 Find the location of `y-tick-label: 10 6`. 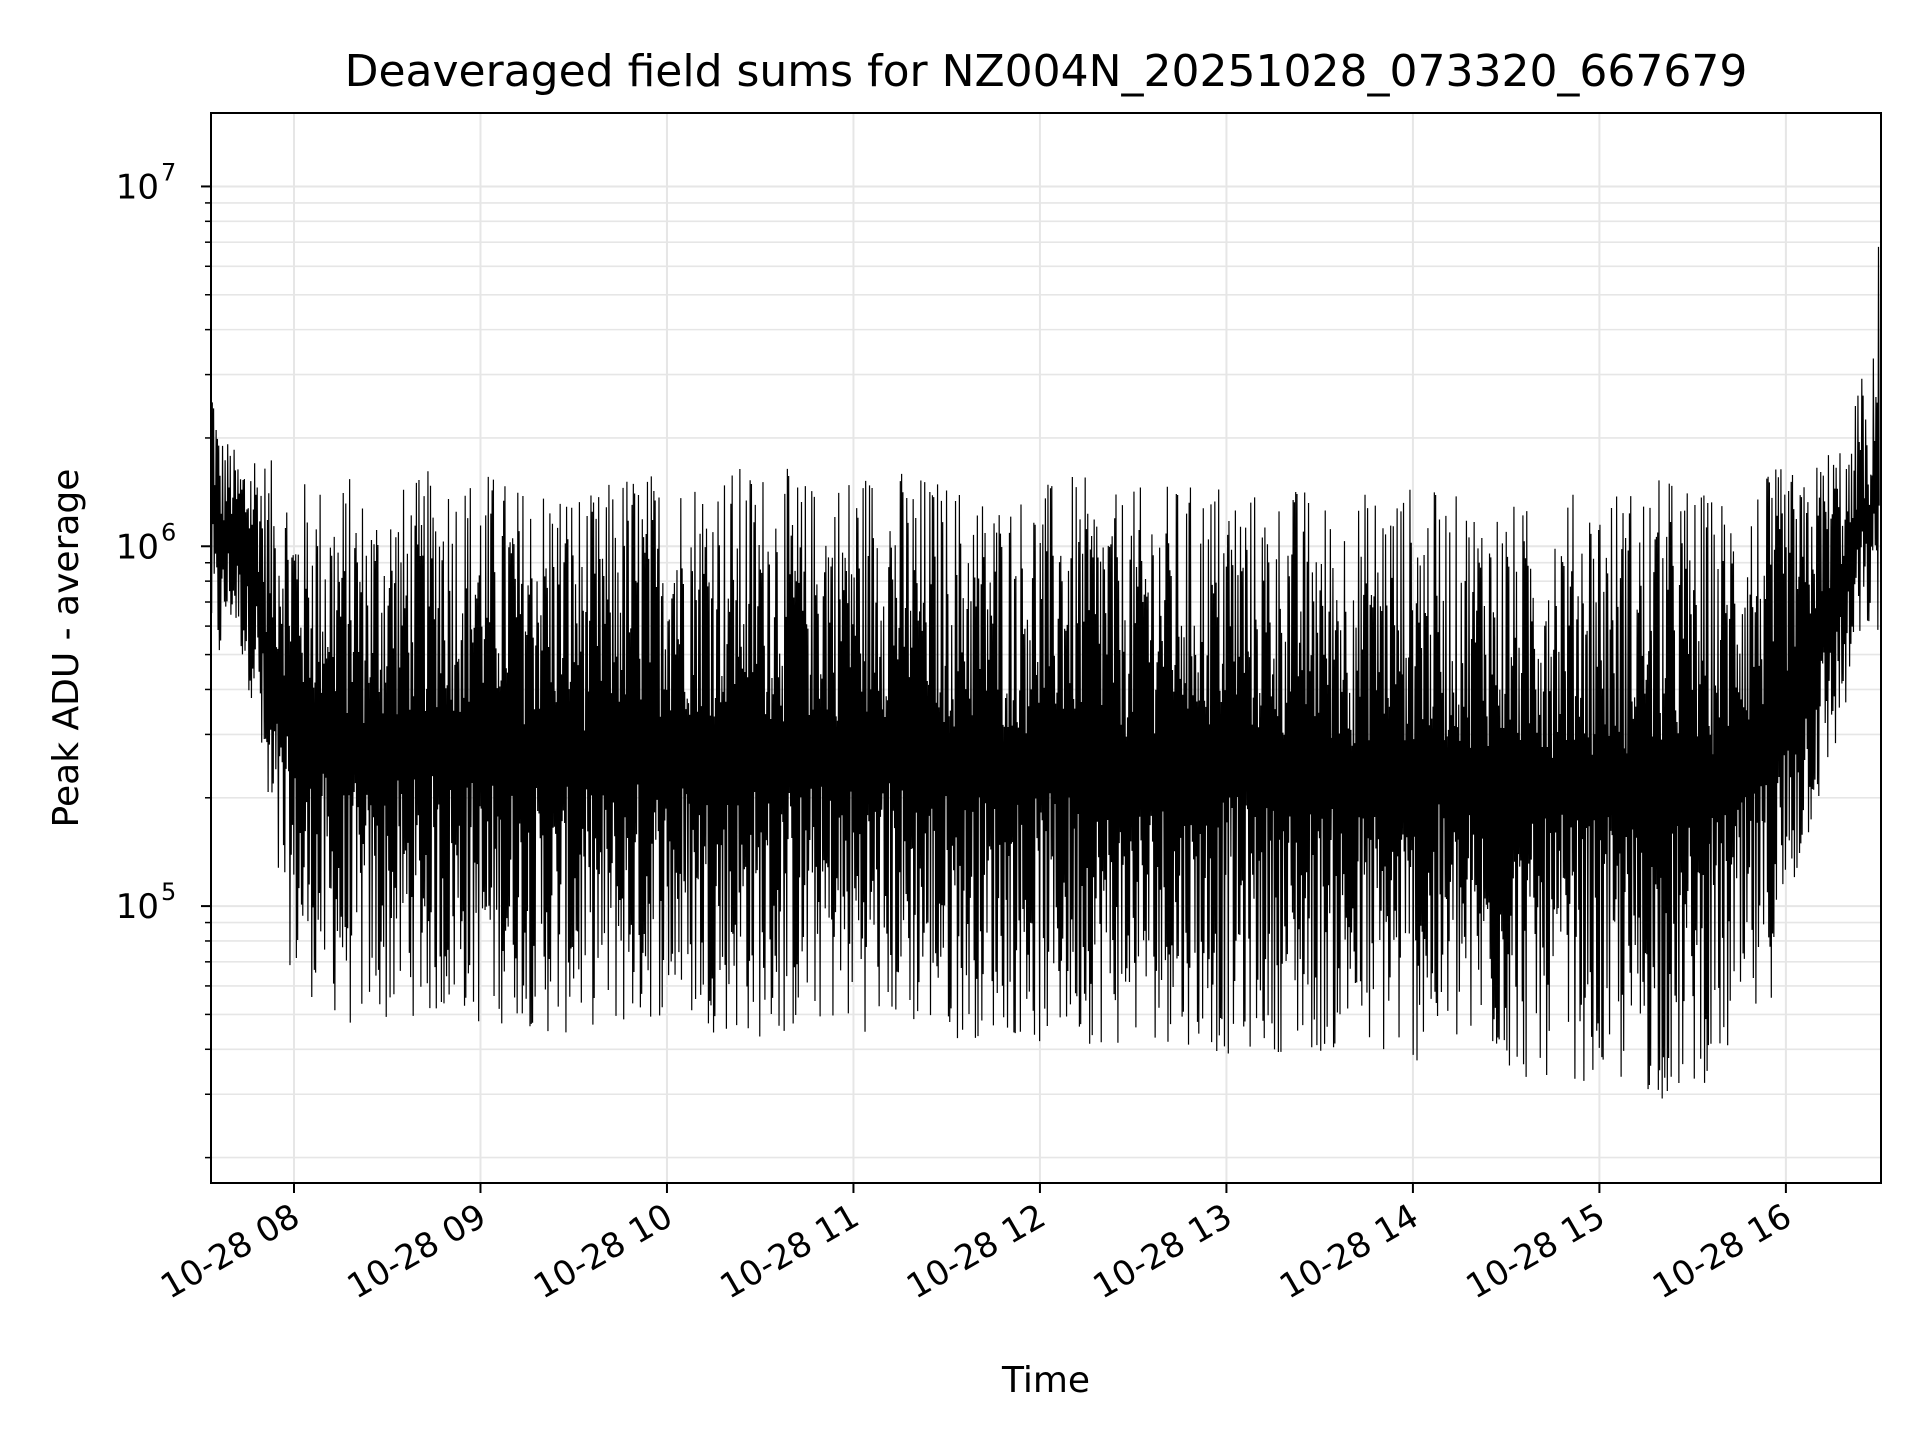

y-tick-label: 10 6 is located at coordinates (146, 542).